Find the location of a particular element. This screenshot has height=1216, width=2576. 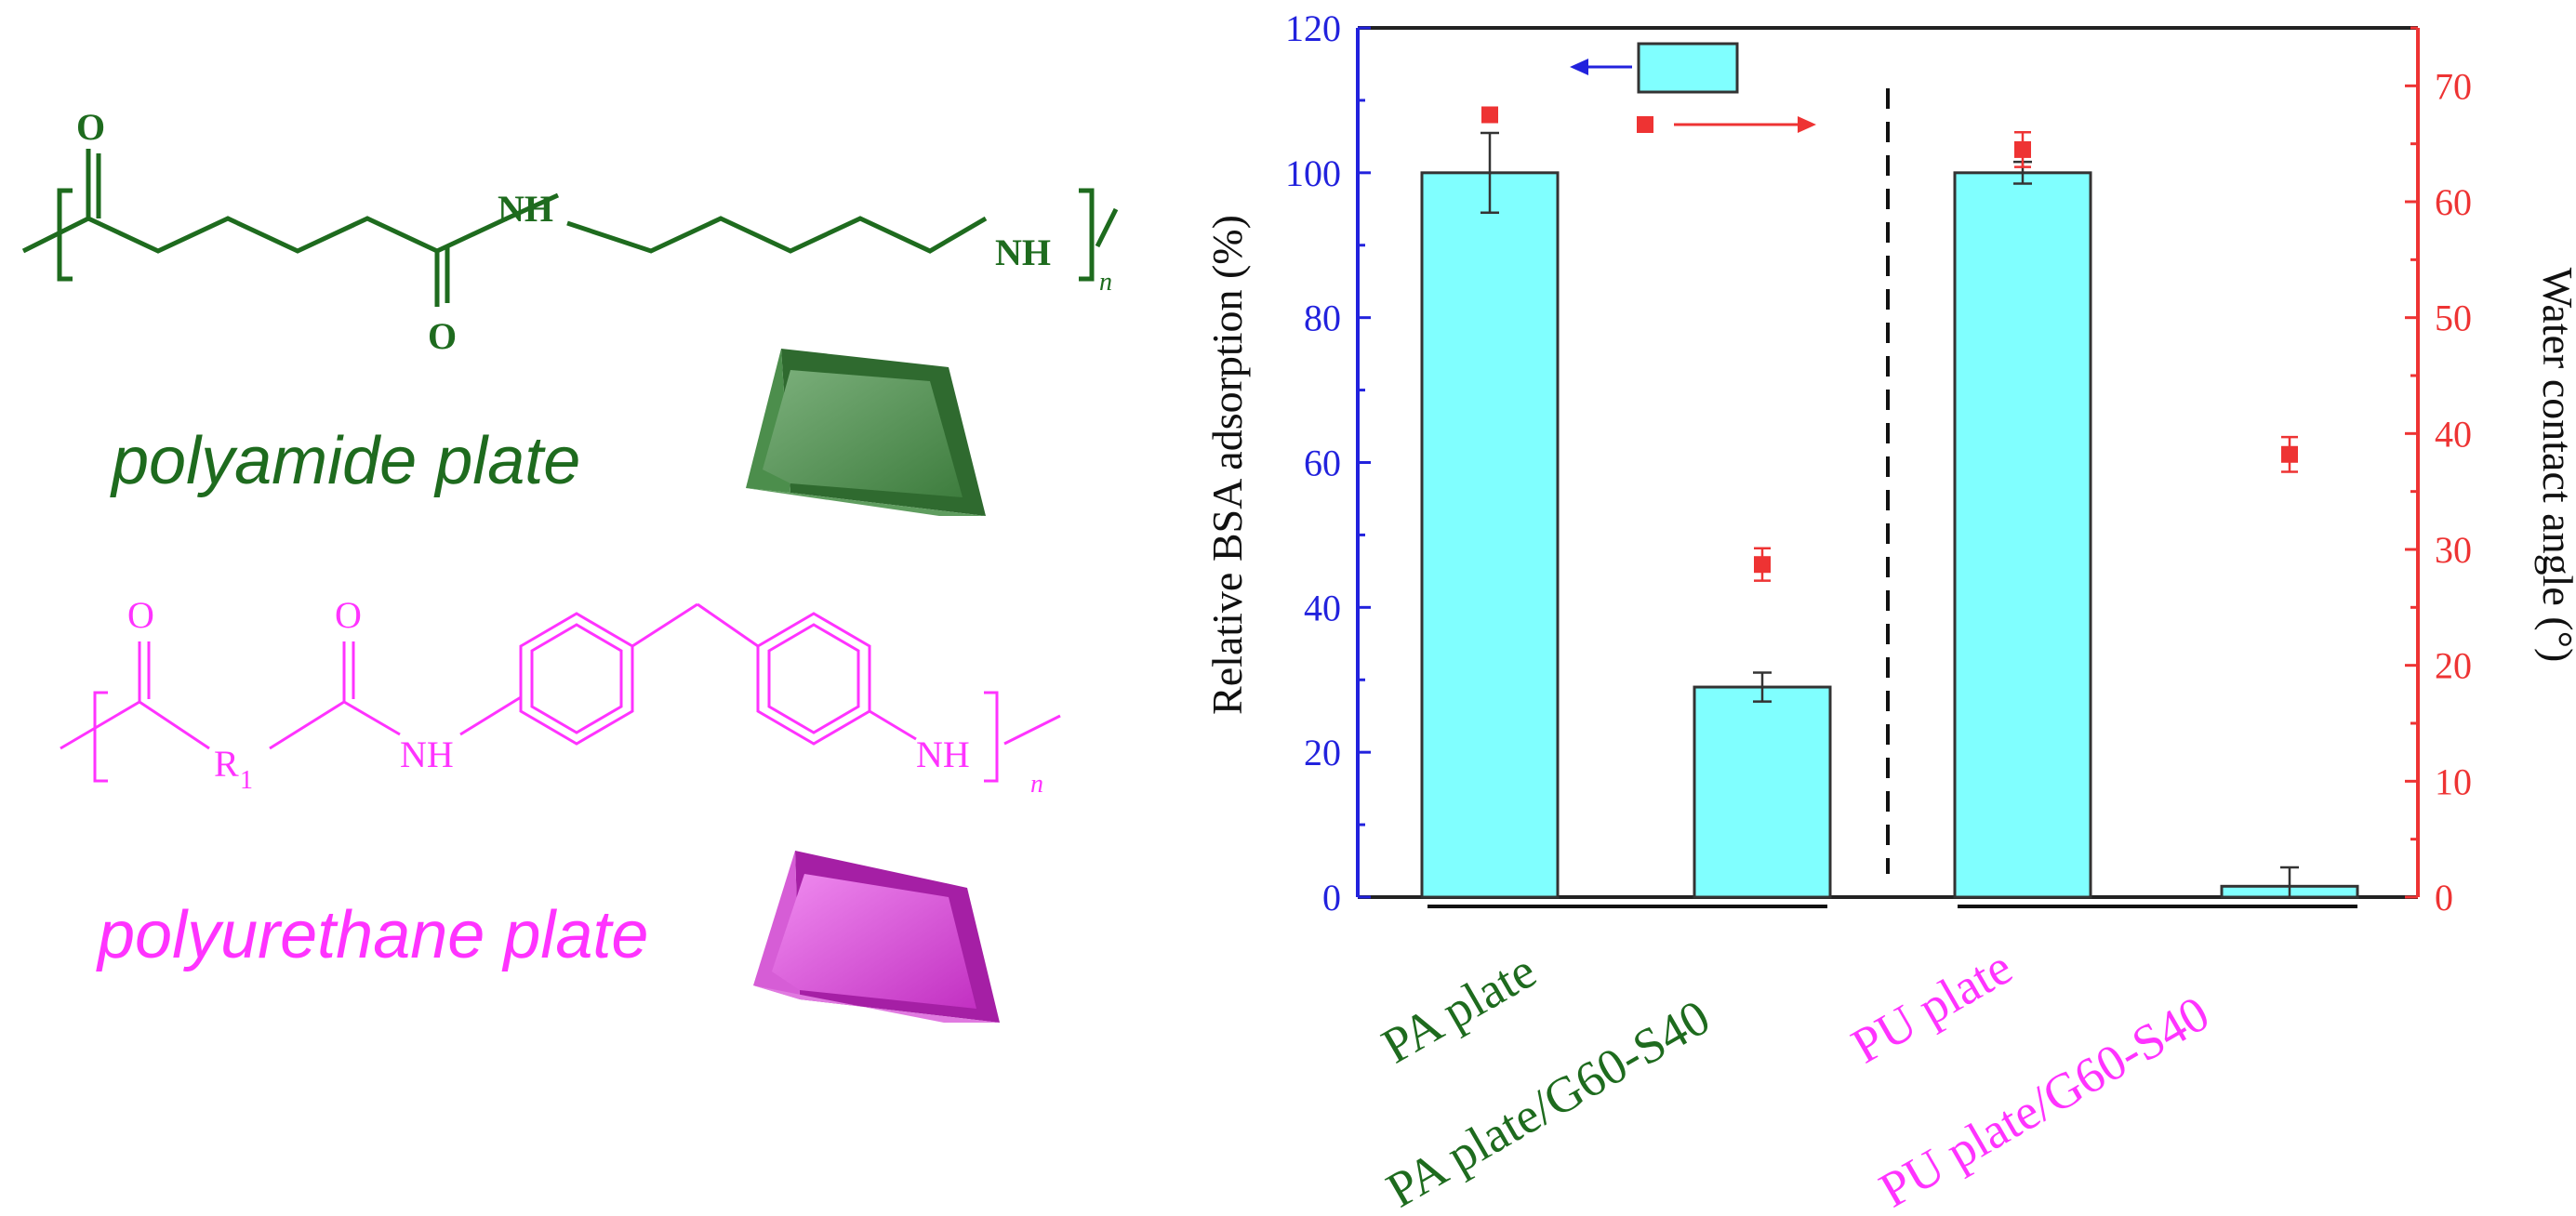

polyamide-bracket-left is located at coordinates (65, 235).